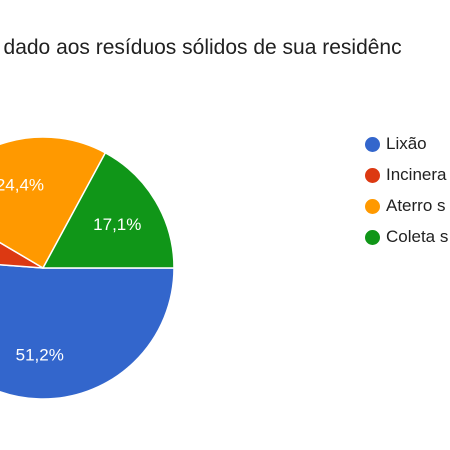  I want to click on legend-item-0: Lixão, so click(396, 144).